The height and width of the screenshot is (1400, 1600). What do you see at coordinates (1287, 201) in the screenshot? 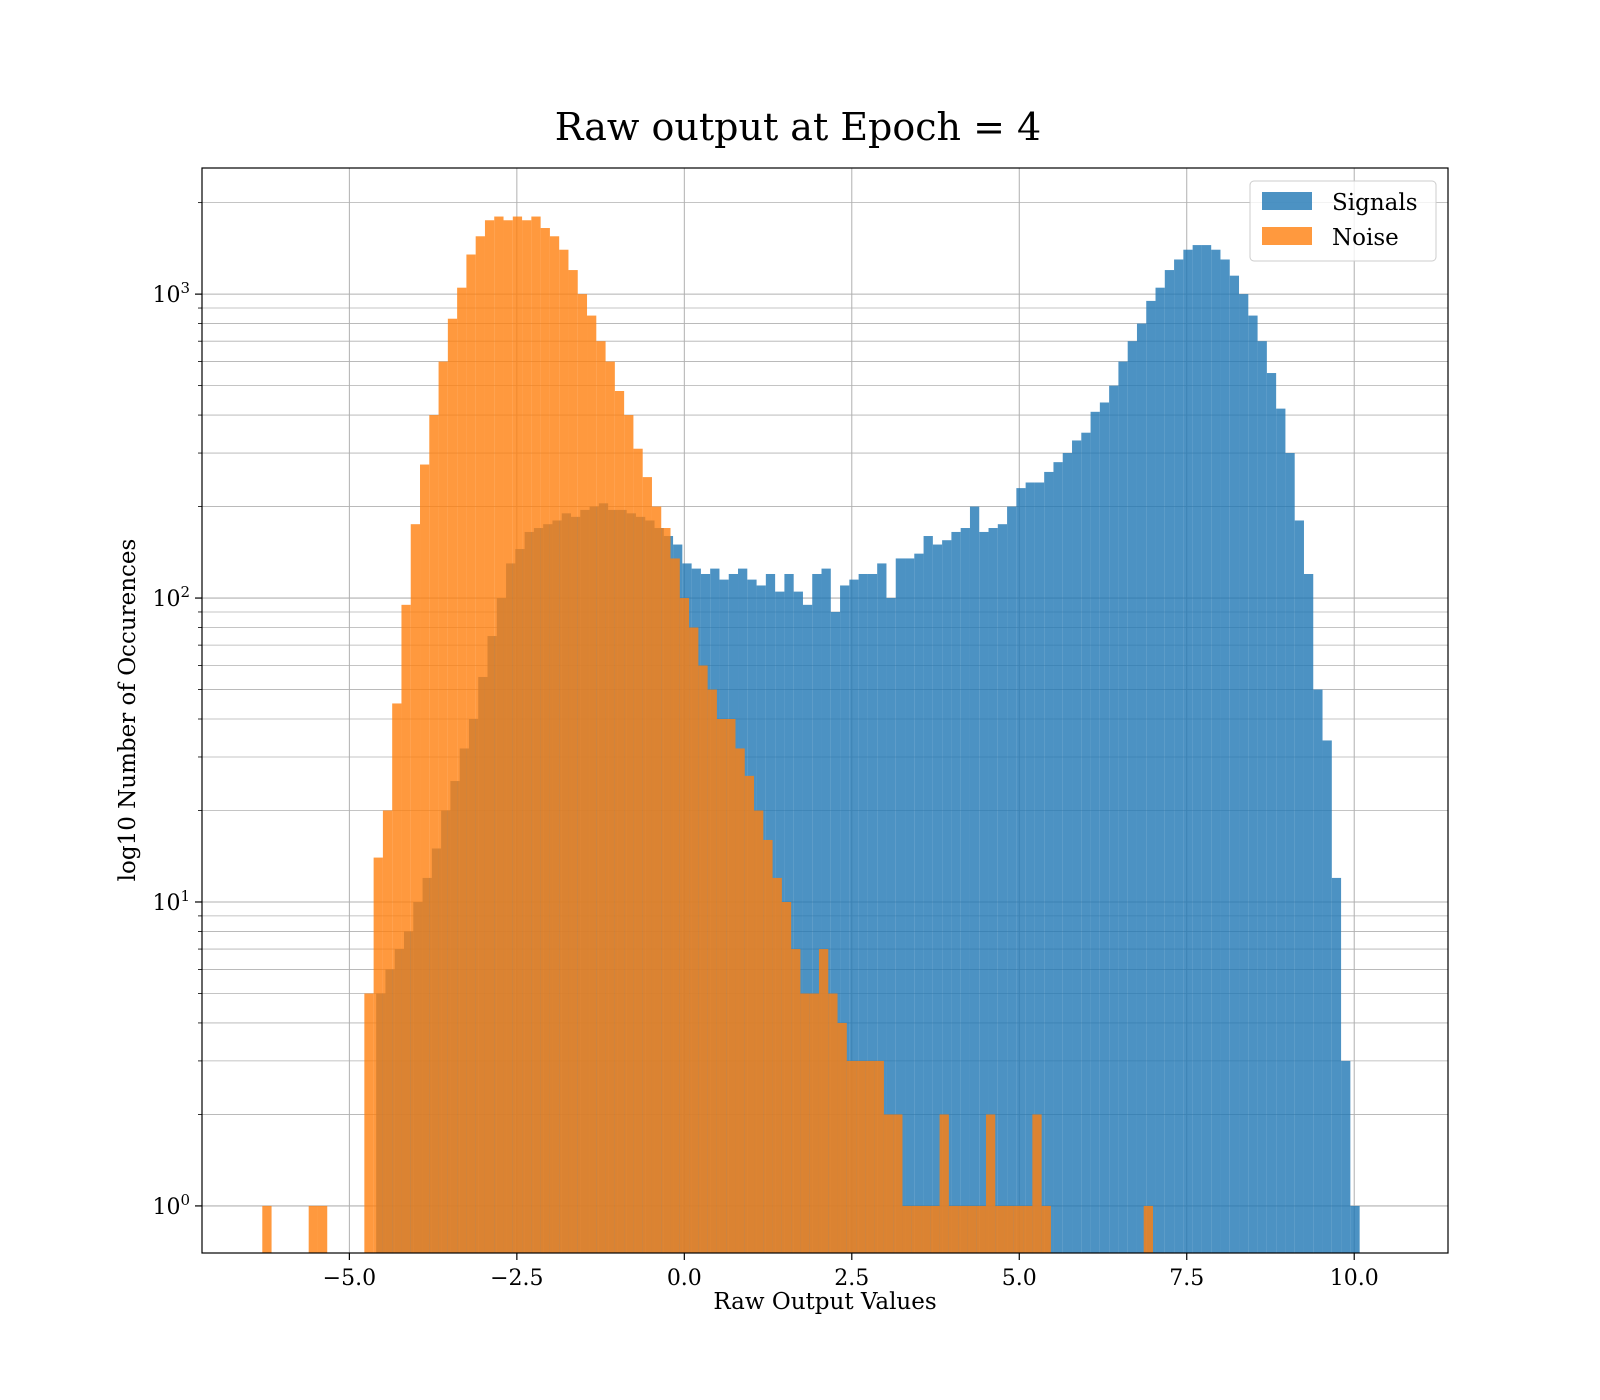
I see `legend-swatch-signals` at bounding box center [1287, 201].